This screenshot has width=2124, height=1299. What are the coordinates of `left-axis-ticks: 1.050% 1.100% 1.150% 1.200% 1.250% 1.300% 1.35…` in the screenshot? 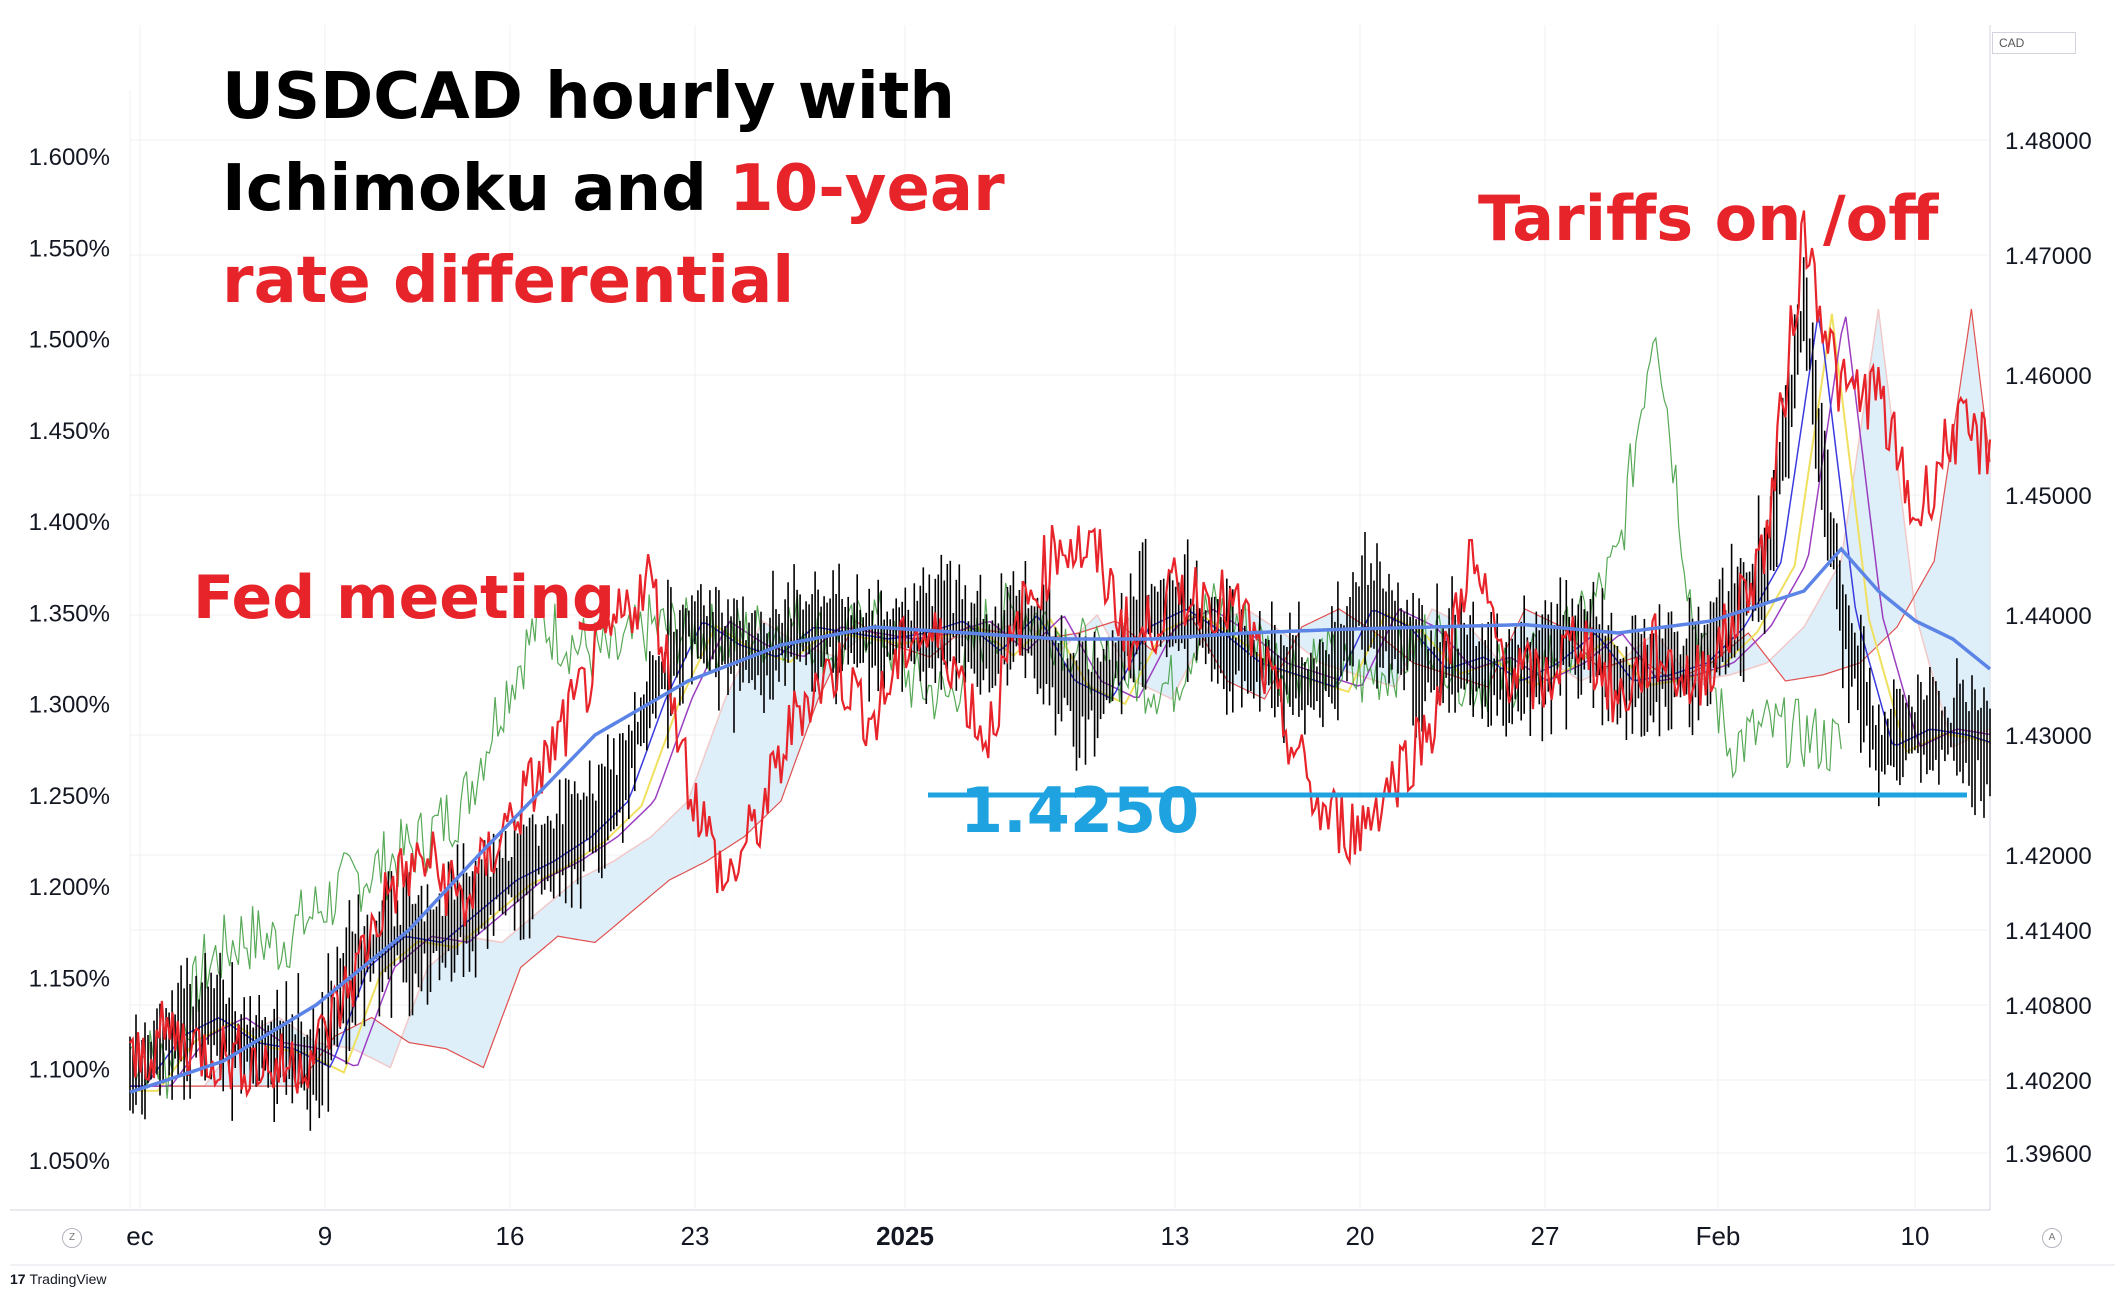 It's located at (69, 659).